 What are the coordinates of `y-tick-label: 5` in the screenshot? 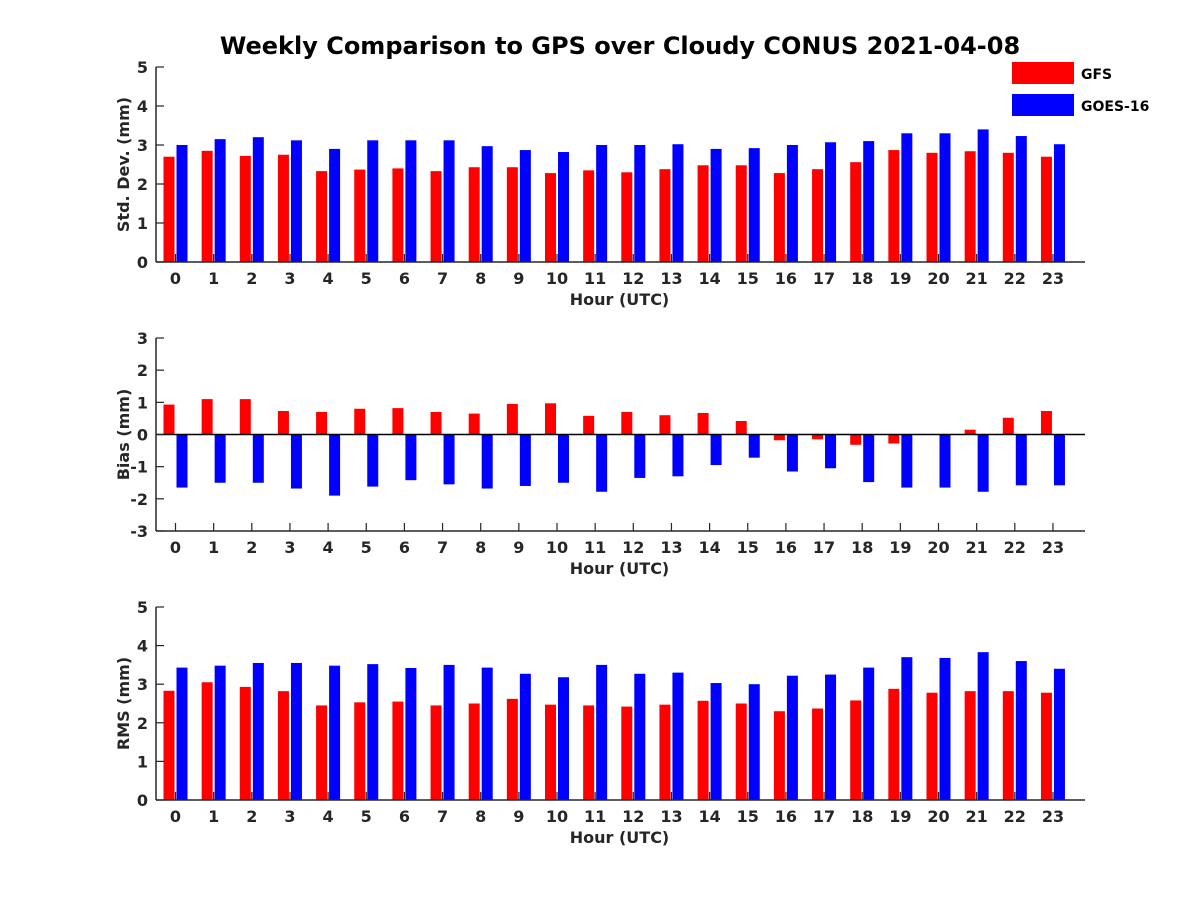 It's located at (142, 607).